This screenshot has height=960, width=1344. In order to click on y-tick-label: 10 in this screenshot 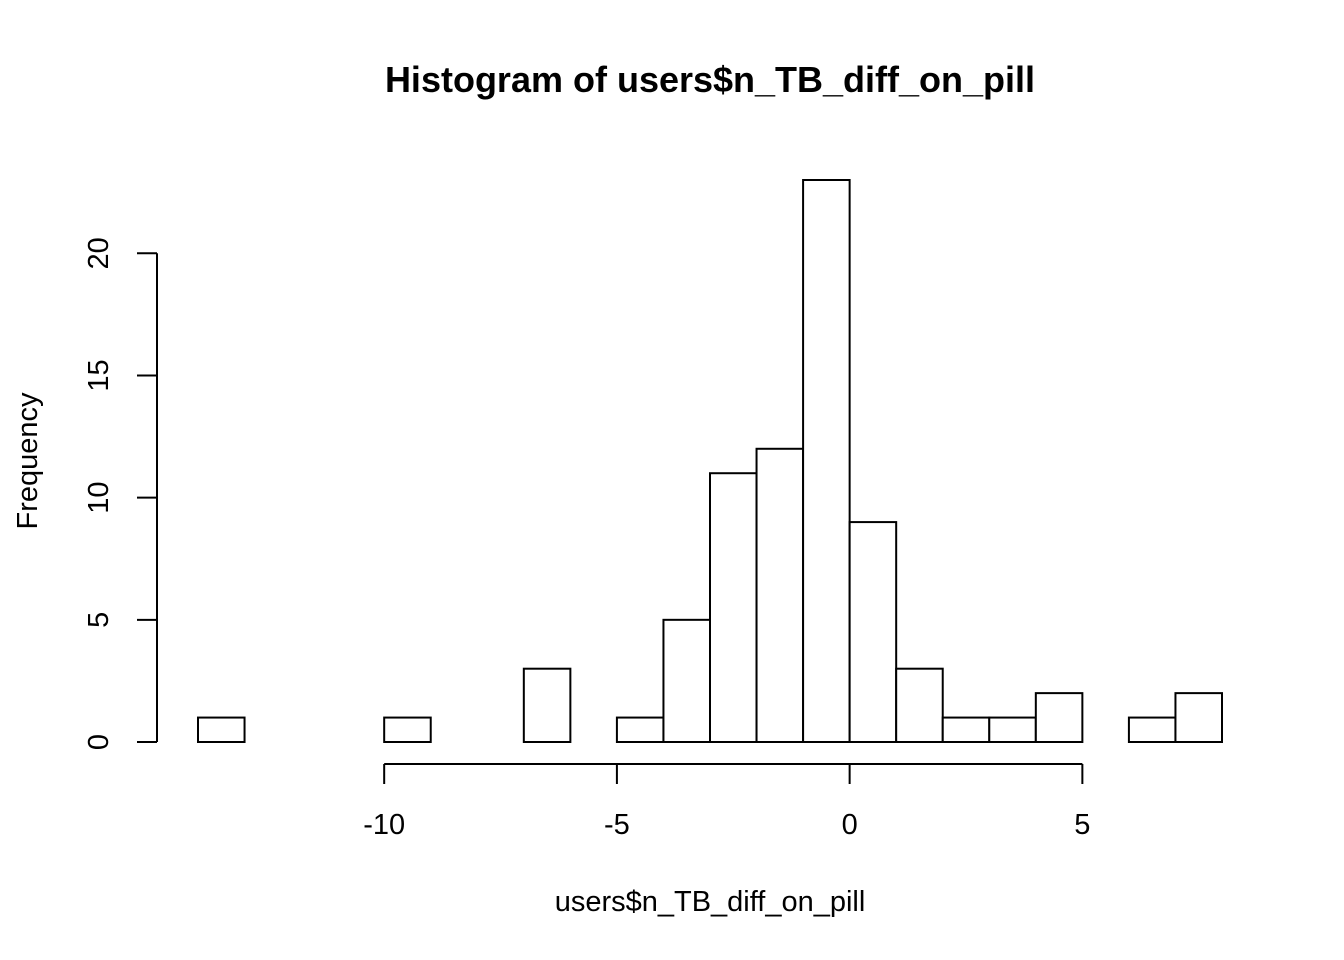, I will do `click(99, 498)`.